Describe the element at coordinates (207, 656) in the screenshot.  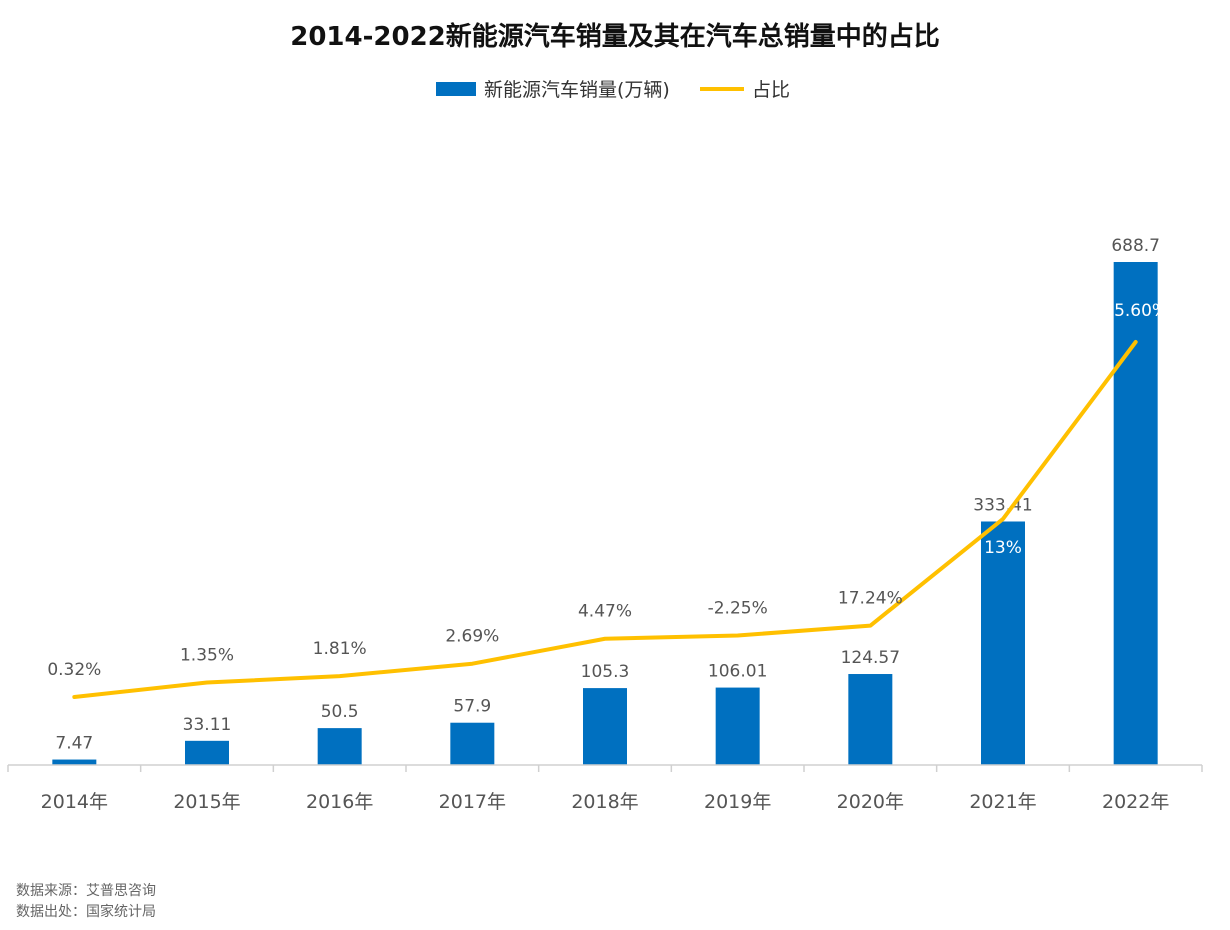
I see `percent-label: 1.35%` at that location.